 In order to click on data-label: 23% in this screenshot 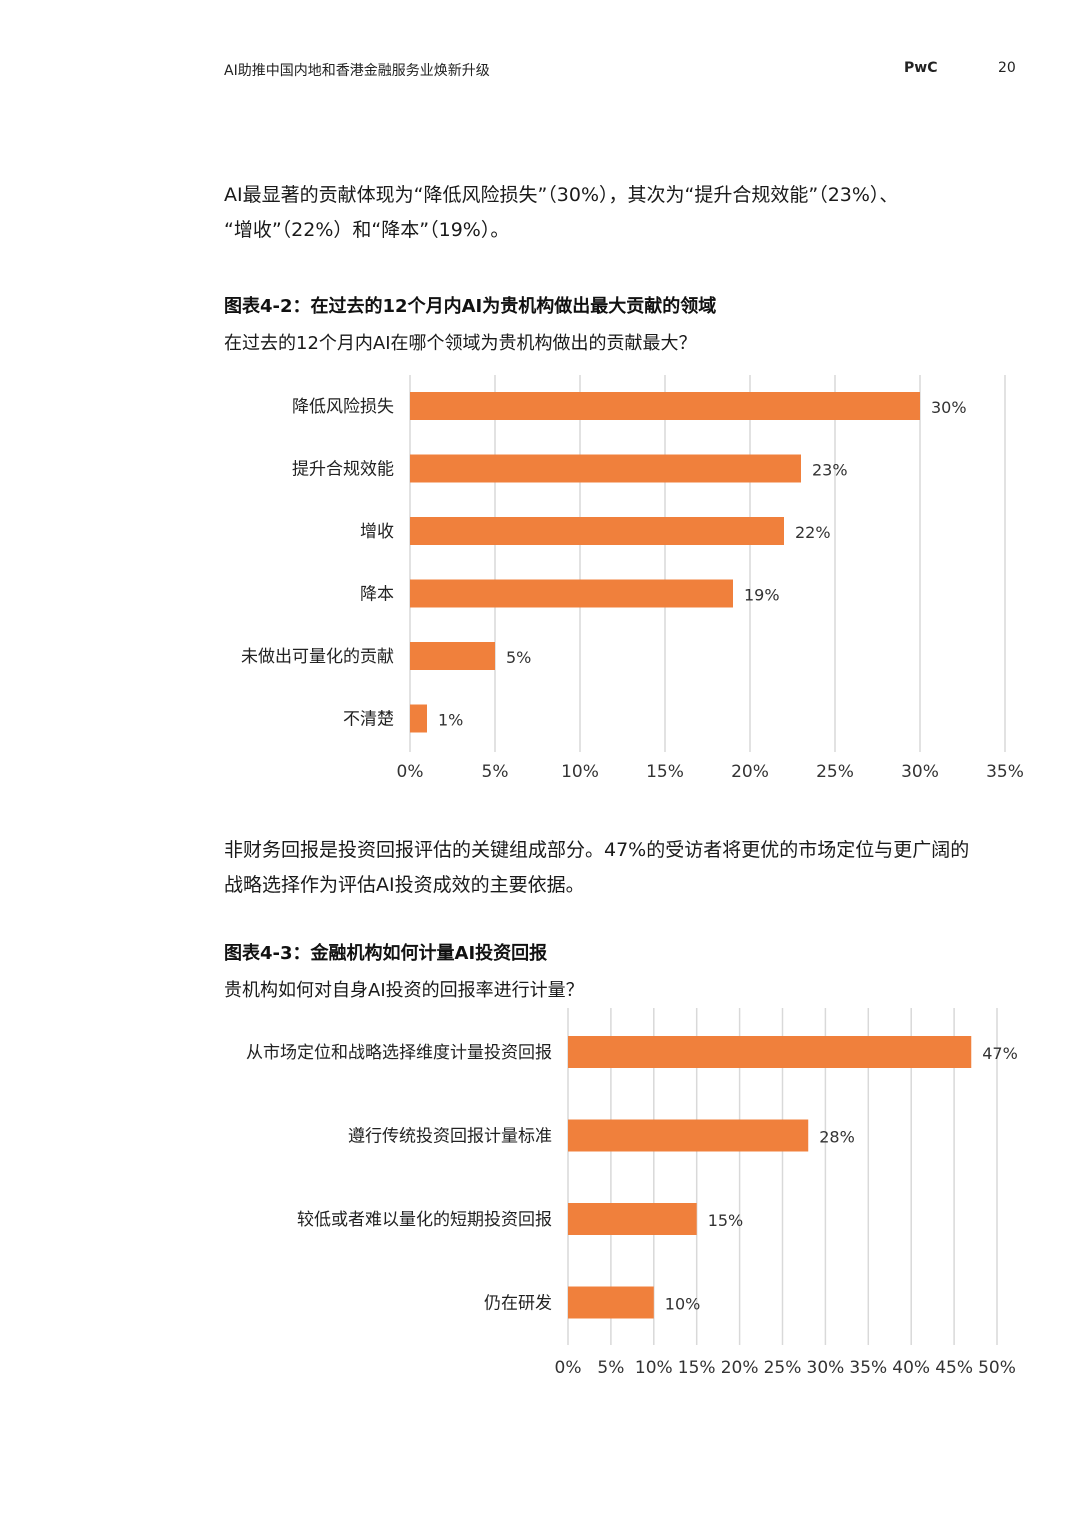, I will do `click(830, 470)`.